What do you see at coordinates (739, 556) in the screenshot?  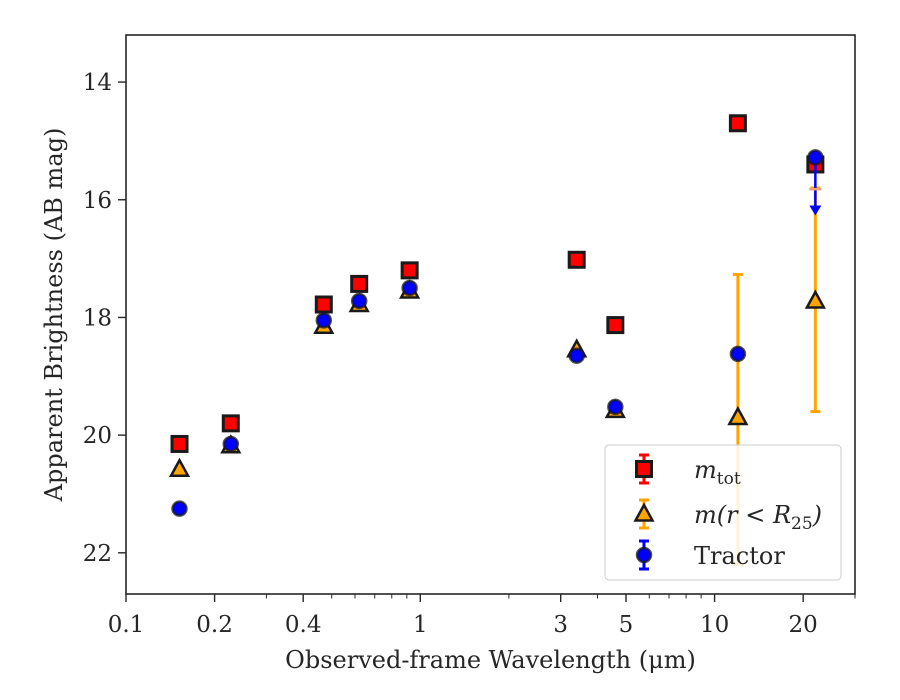 I see `legend-label: Tractor` at bounding box center [739, 556].